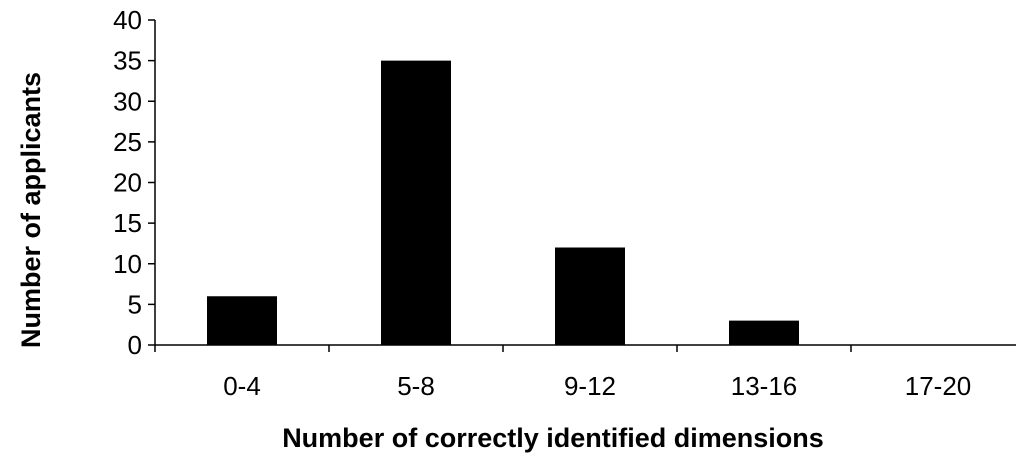 The image size is (1016, 459). I want to click on y-axis-label: Number of applicants, so click(31, 210).